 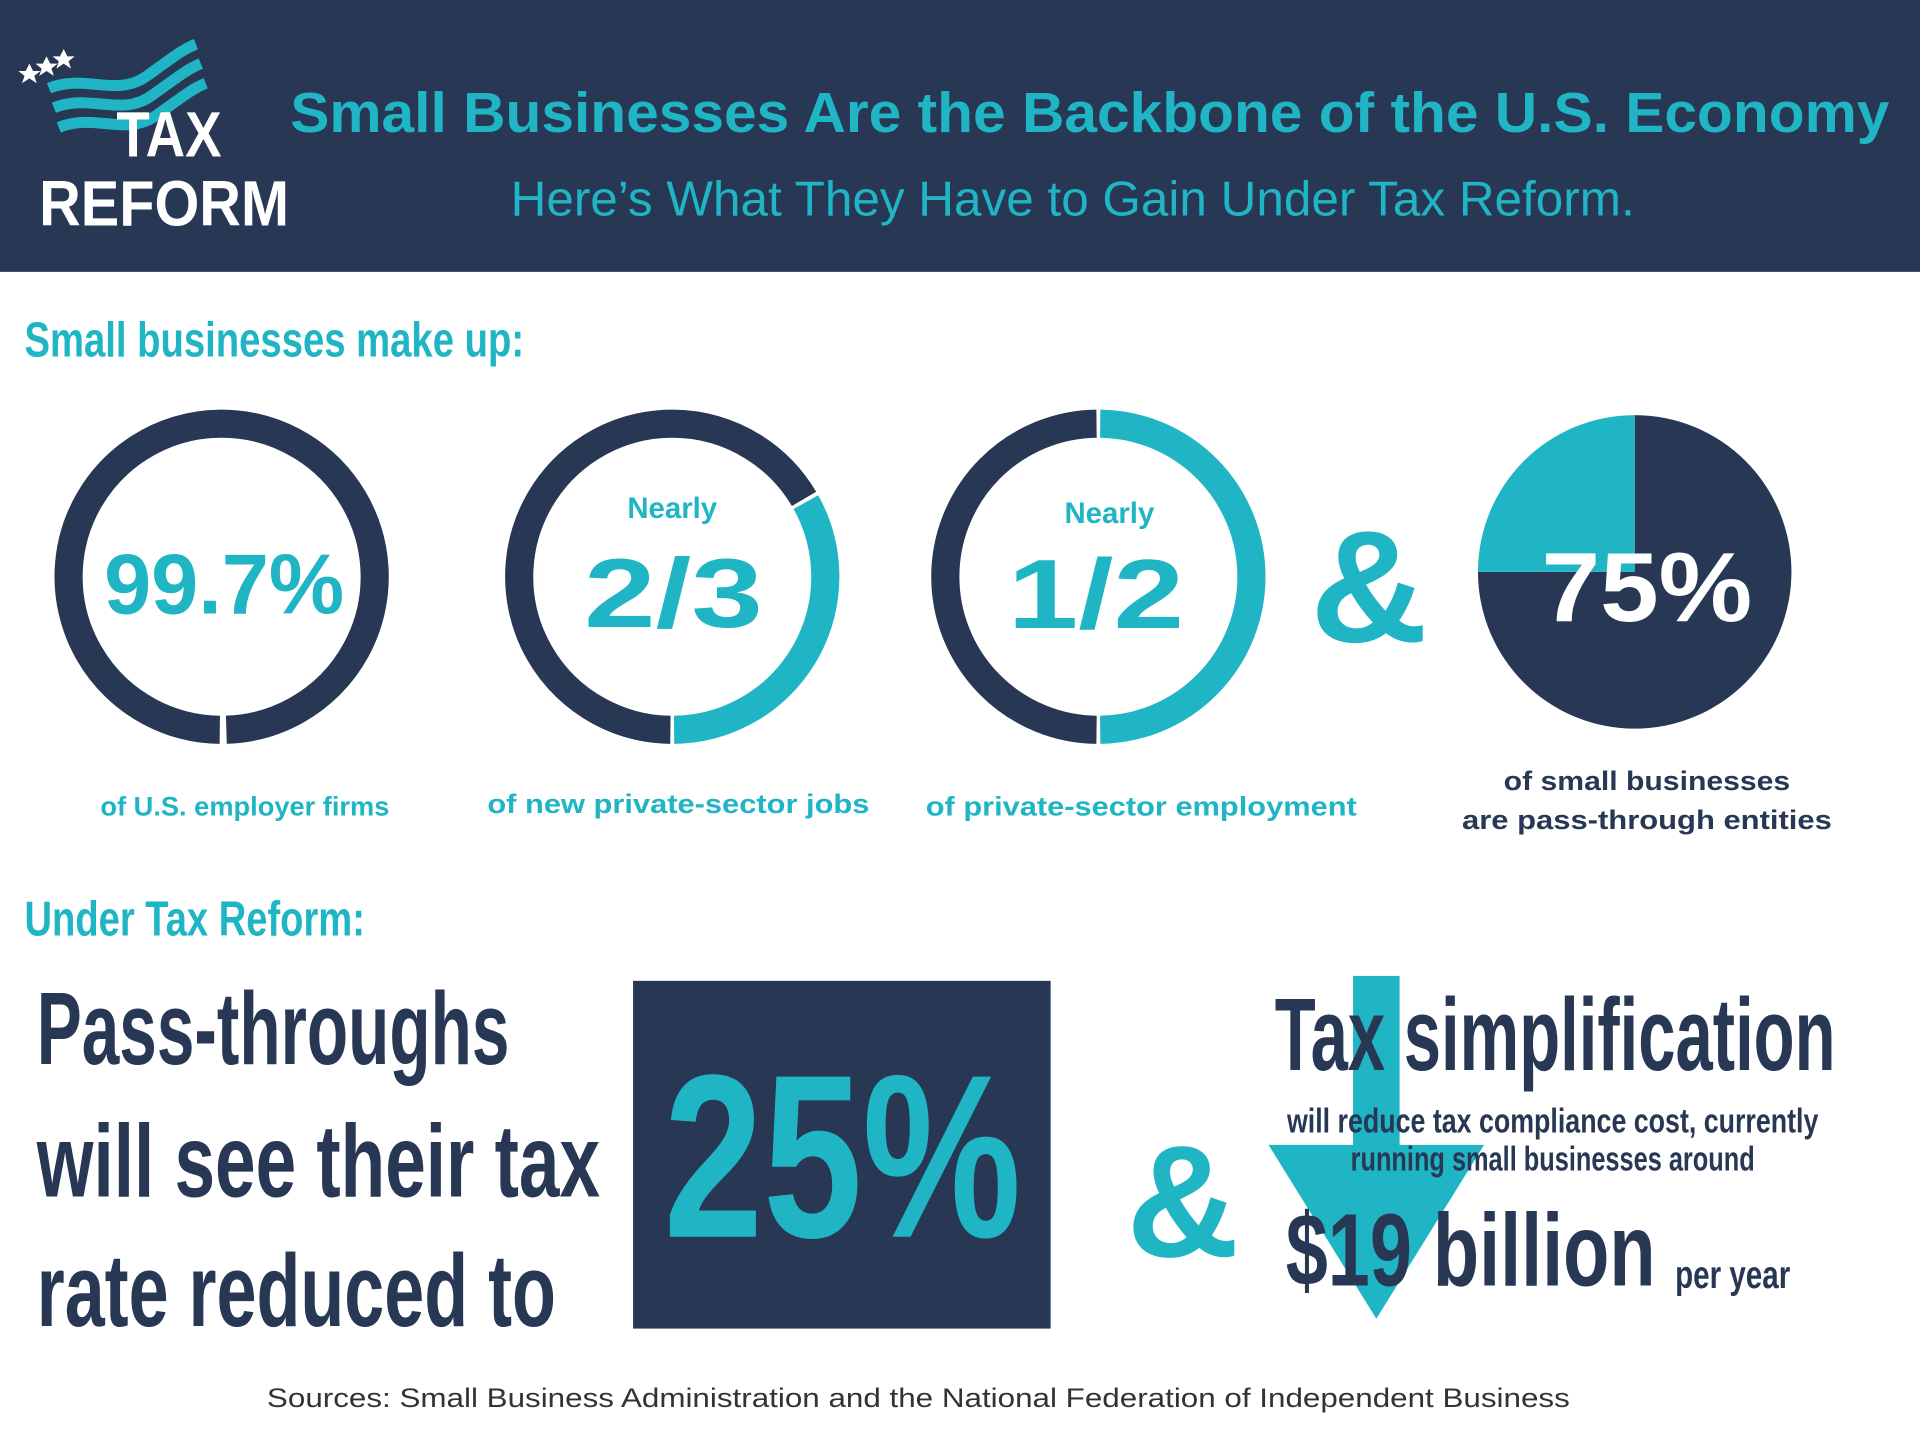 I want to click on down-arrow, so click(x=1376, y=1147).